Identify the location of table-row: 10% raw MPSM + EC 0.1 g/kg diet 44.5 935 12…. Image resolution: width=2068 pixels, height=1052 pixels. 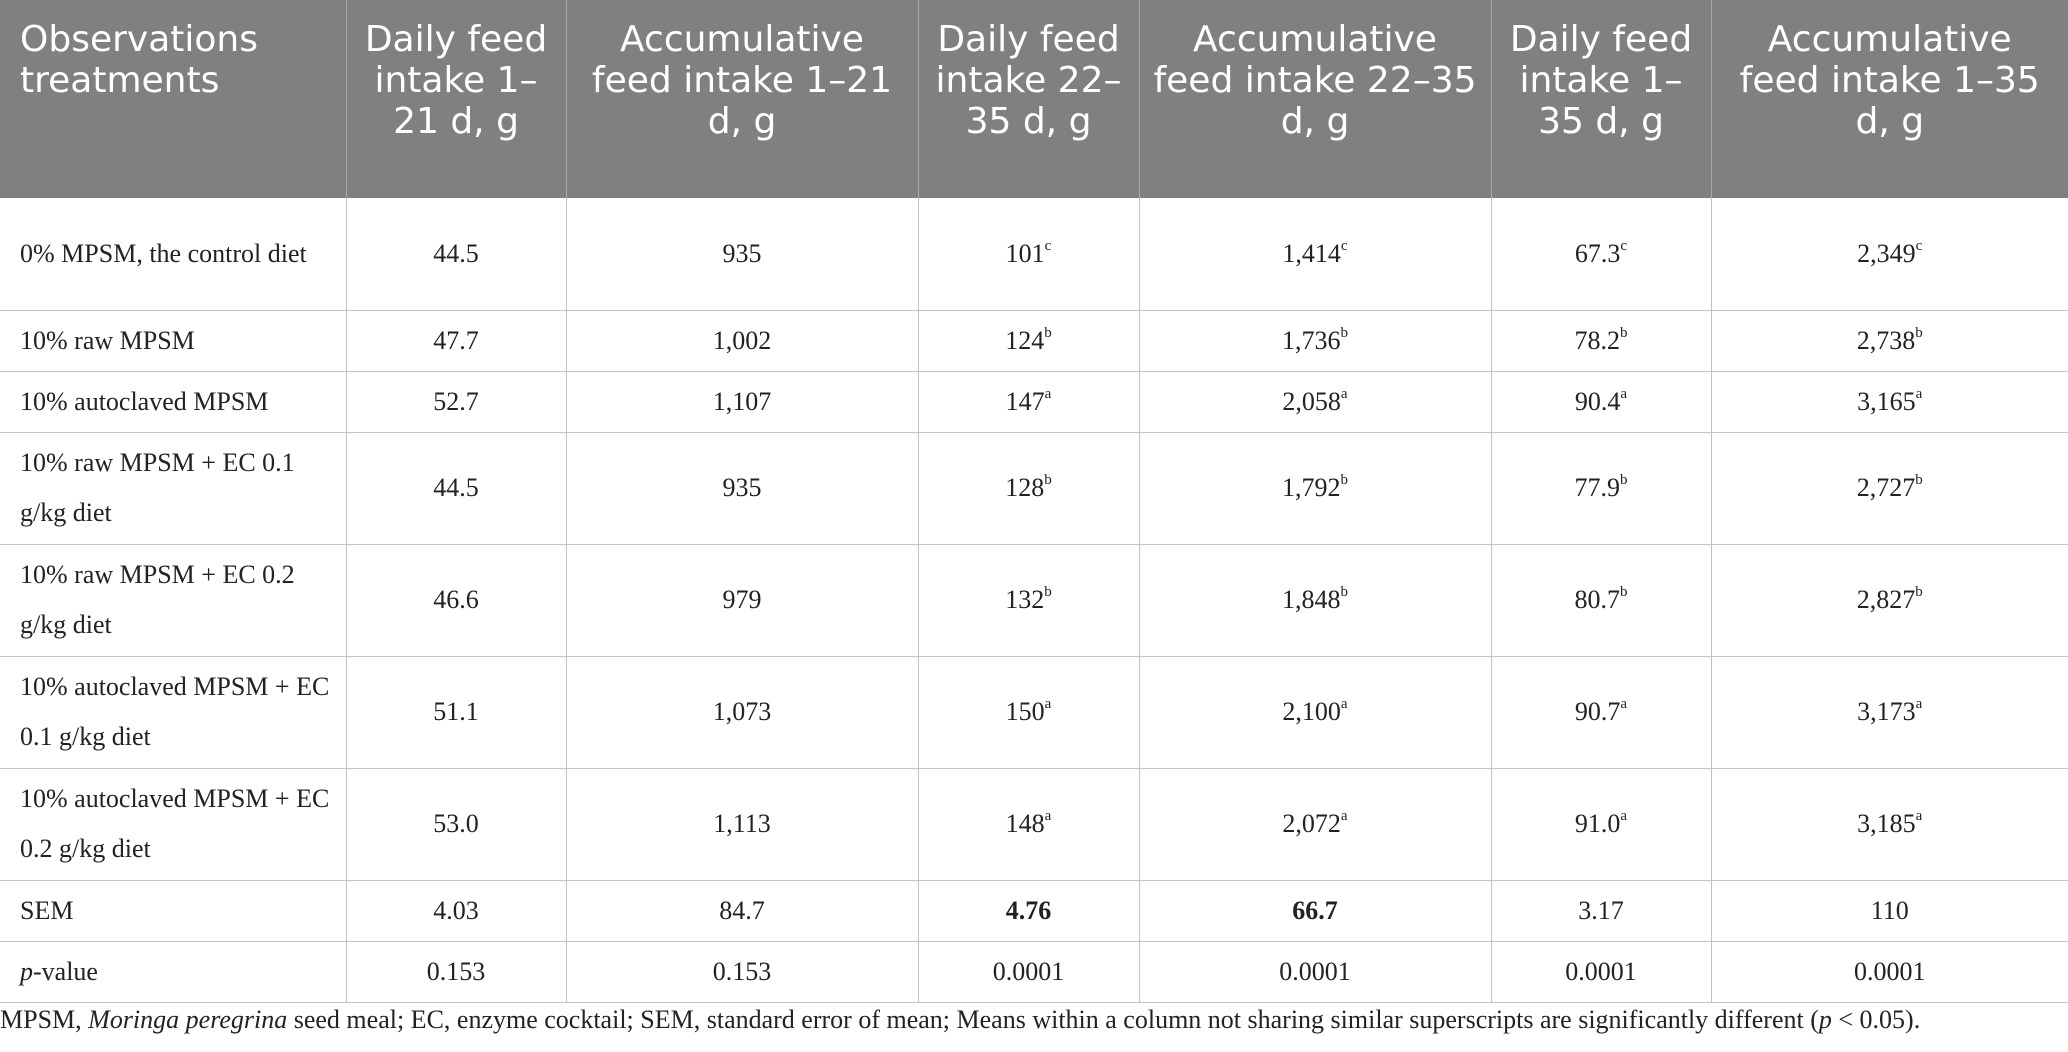
(1034, 488).